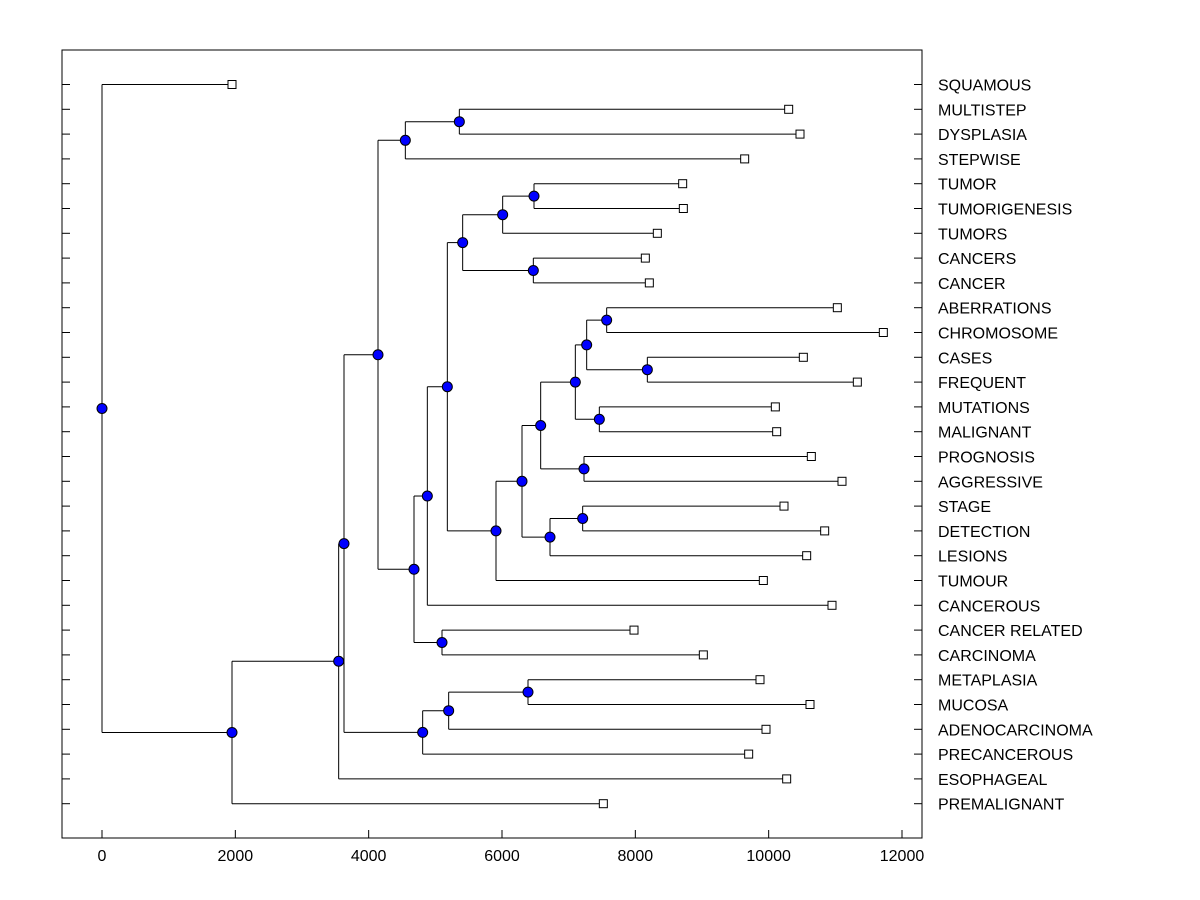 The width and height of the screenshot is (1200, 900). What do you see at coordinates (636, 856) in the screenshot?
I see `x-axis-tick-label: 8000` at bounding box center [636, 856].